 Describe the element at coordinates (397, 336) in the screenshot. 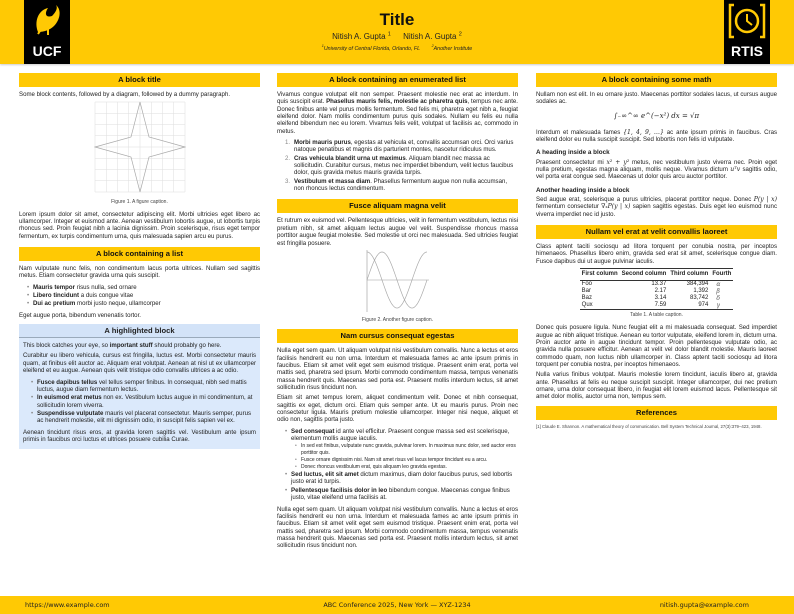

I see `block-title: Nam cursus consequat egestas` at that location.